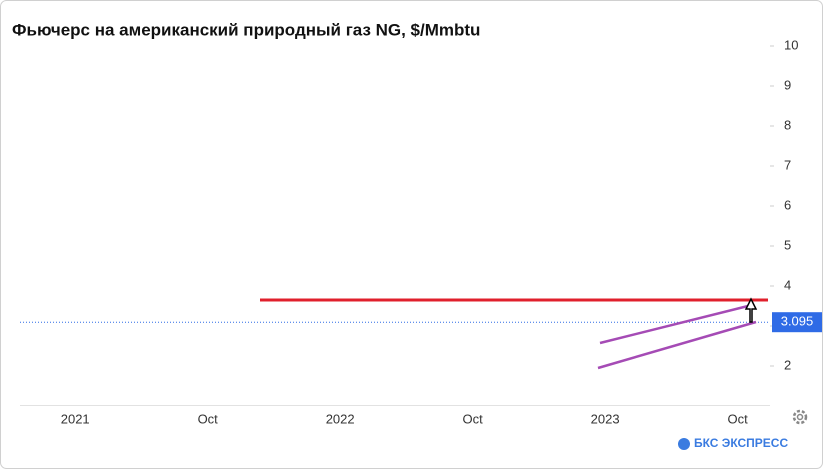 The height and width of the screenshot is (475, 831). Describe the element at coordinates (684, 444) in the screenshot. I see `logo-icon` at that location.